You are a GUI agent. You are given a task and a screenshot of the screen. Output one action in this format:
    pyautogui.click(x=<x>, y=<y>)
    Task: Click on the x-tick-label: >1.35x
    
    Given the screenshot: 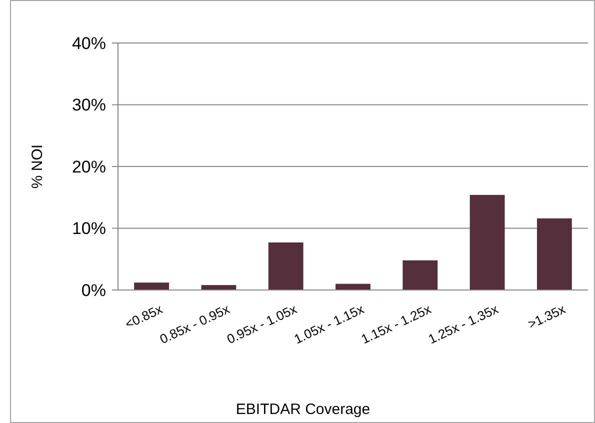 What is the action you would take?
    pyautogui.click(x=546, y=316)
    